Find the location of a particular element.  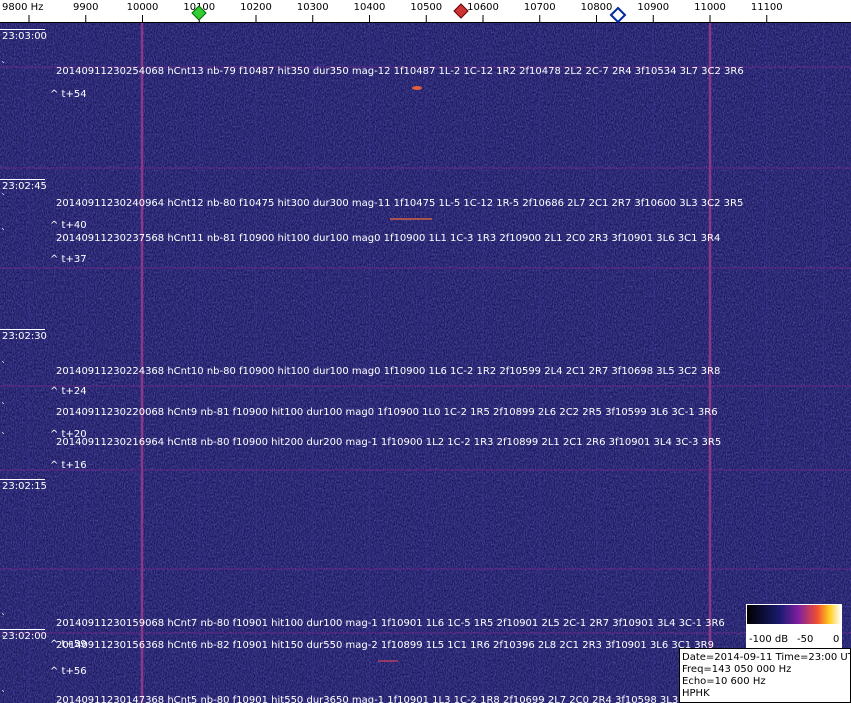

color-scale: -100 dB -50 0 is located at coordinates (794, 626).